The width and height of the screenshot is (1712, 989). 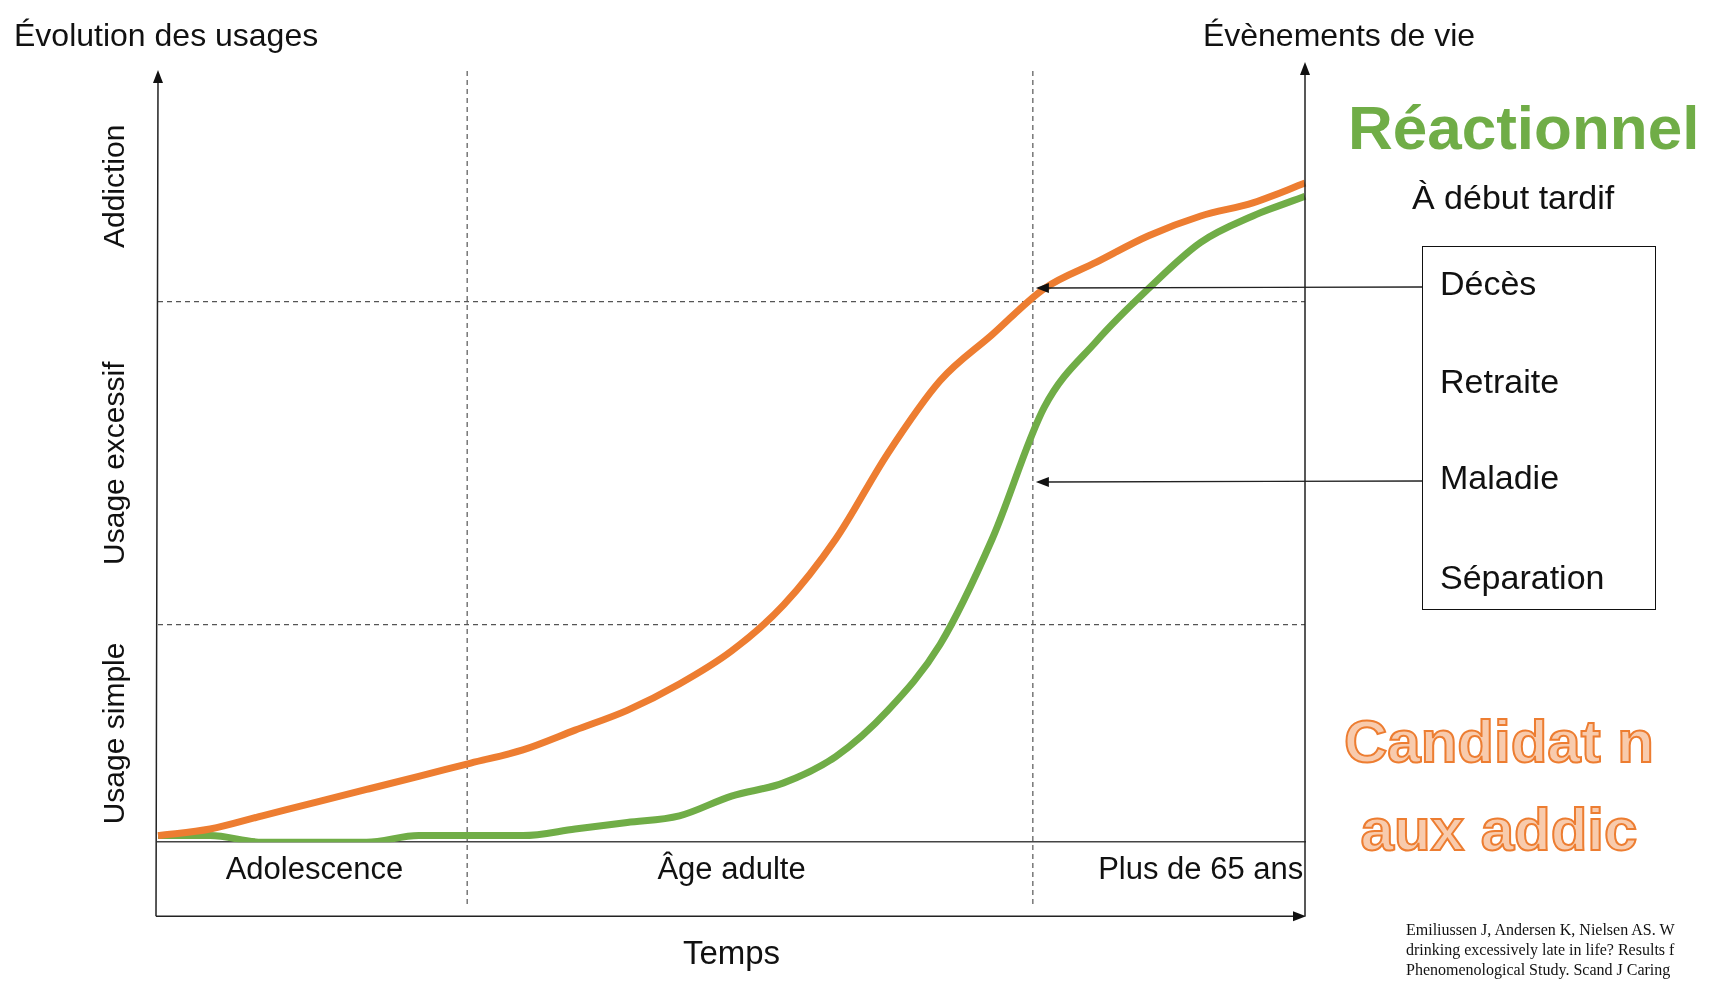 I want to click on y2-axis-title: Évènements de vie, so click(x=1339, y=35).